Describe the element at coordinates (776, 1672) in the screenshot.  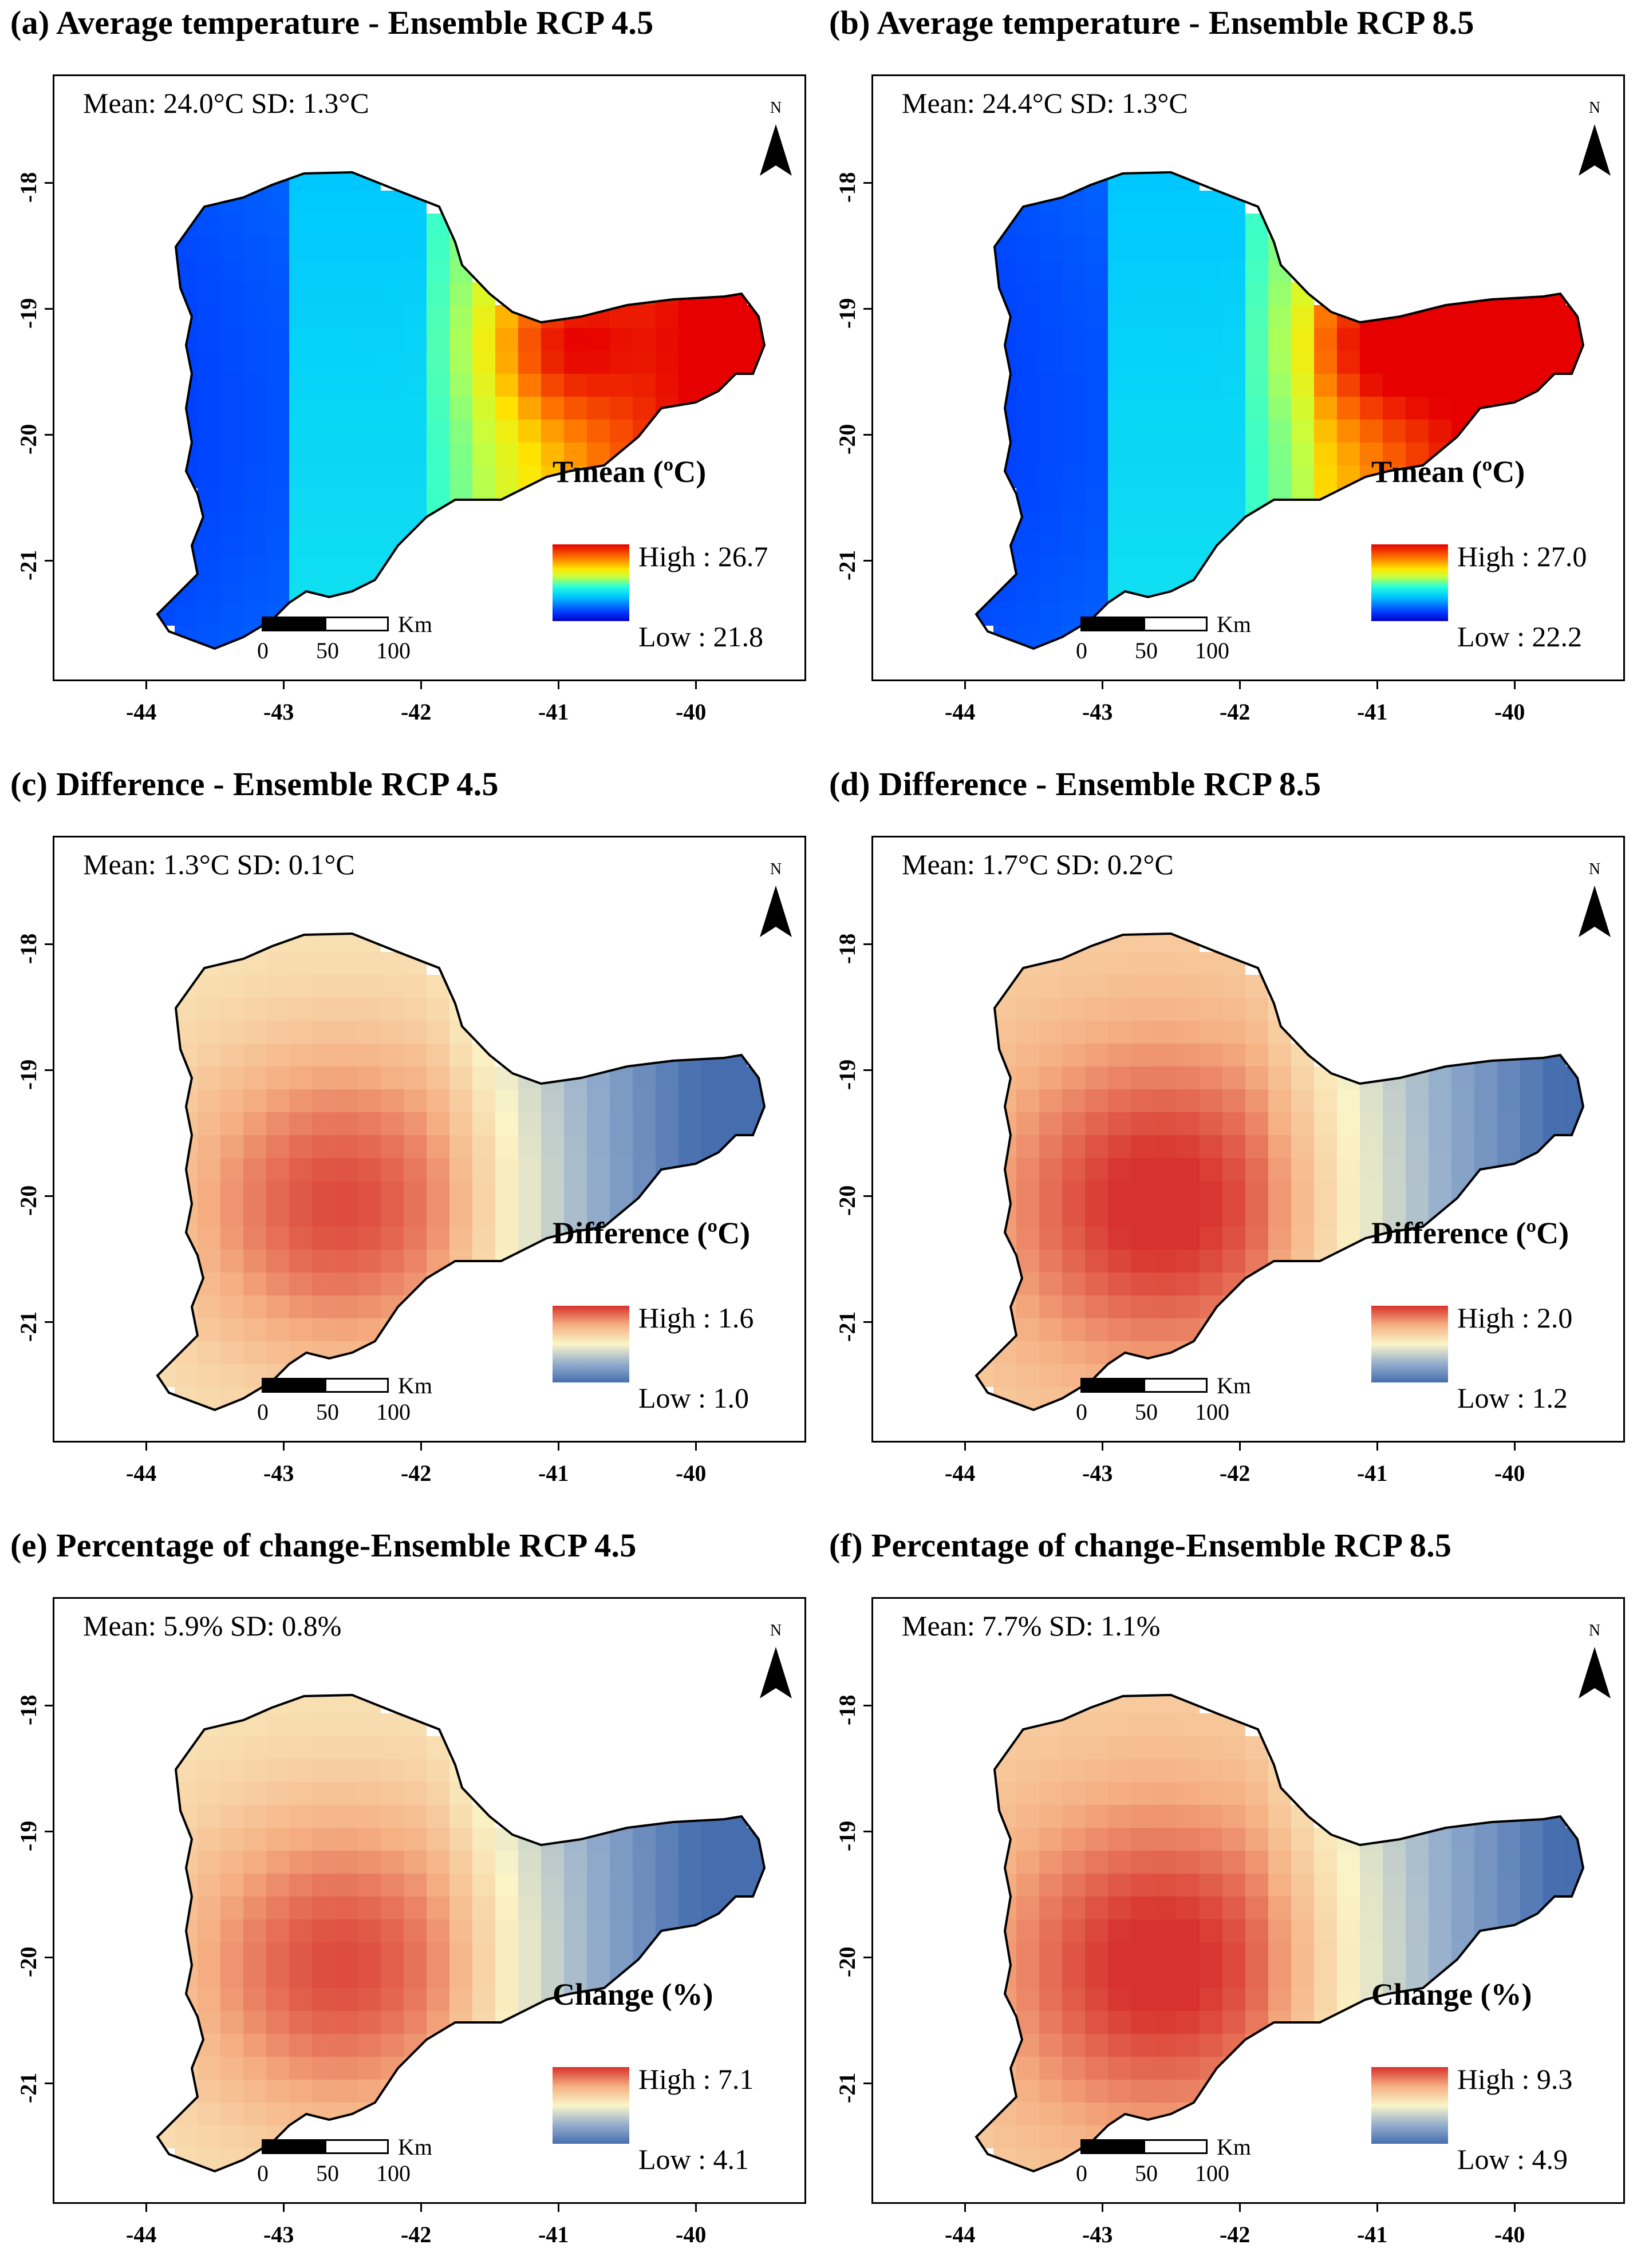
I see `north-arrow-icon` at that location.